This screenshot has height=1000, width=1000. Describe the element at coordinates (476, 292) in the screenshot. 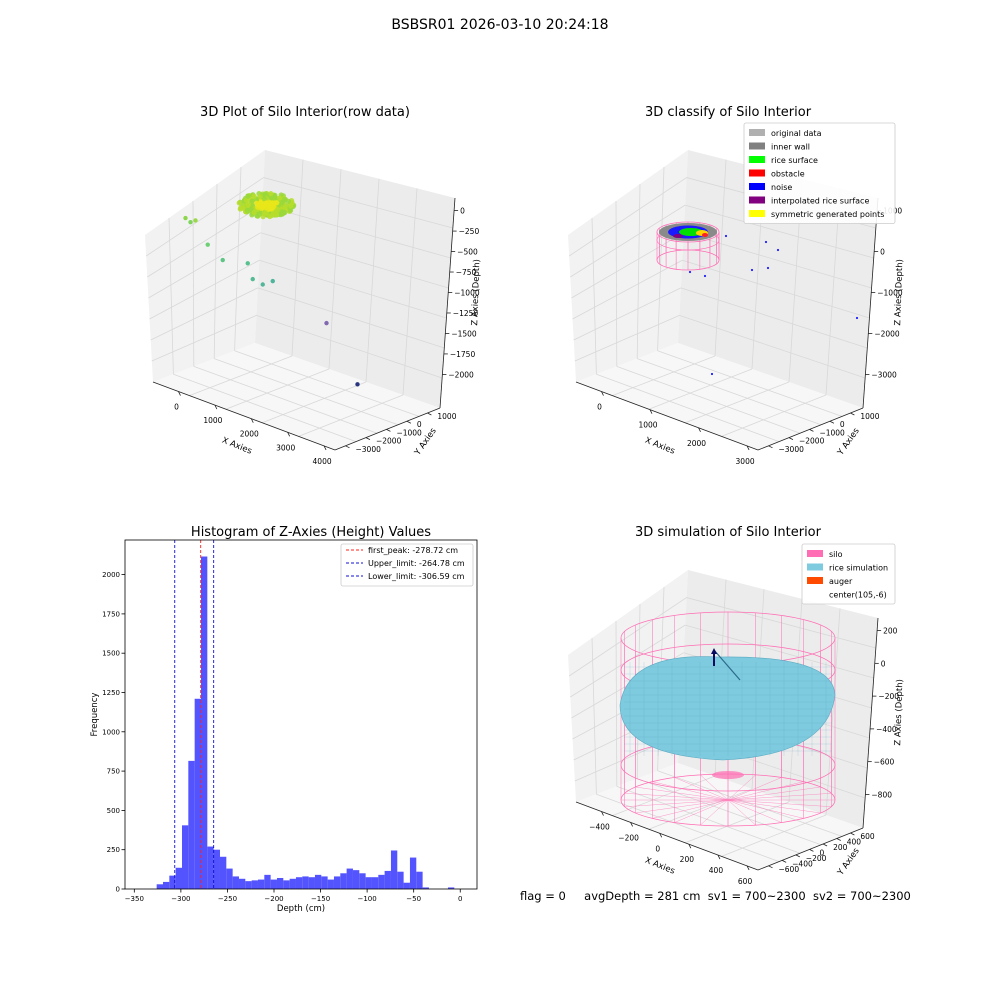

I see `p1-z-label: Z Axies (Depth)` at that location.